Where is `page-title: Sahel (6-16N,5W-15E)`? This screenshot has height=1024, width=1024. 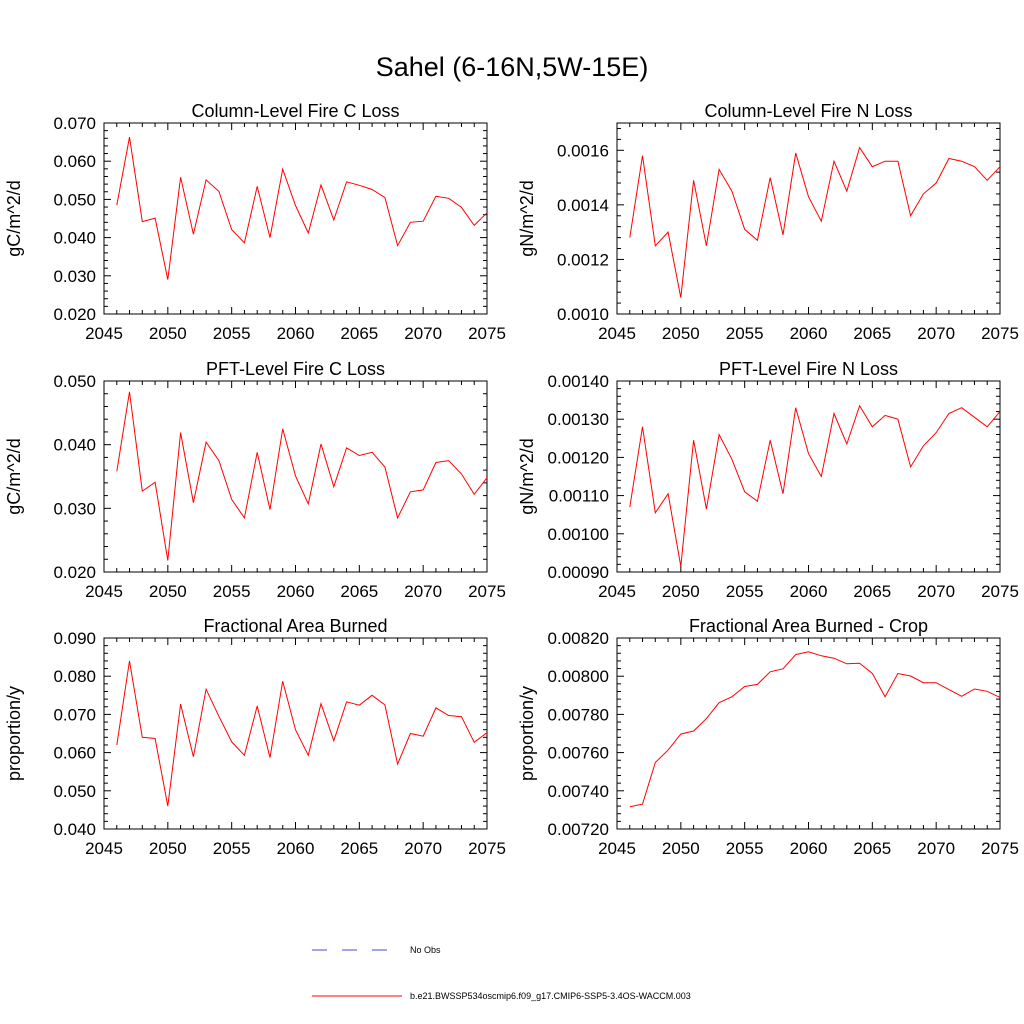
page-title: Sahel (6-16N,5W-15E) is located at coordinates (512, 67).